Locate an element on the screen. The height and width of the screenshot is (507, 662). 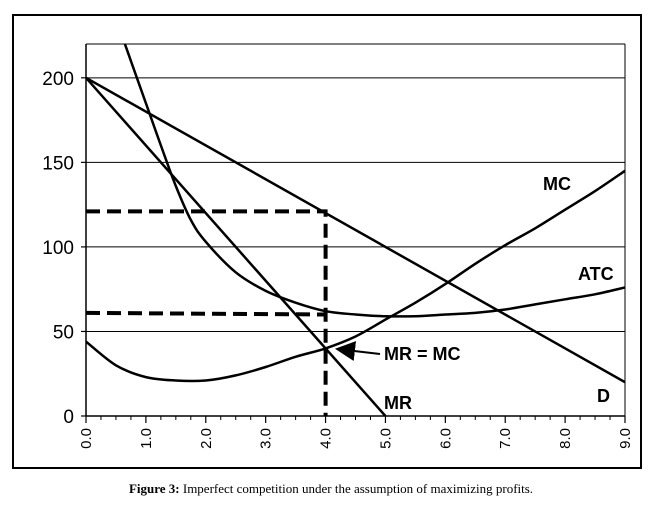
x-tick-label: 4.0 is located at coordinates (326, 438).